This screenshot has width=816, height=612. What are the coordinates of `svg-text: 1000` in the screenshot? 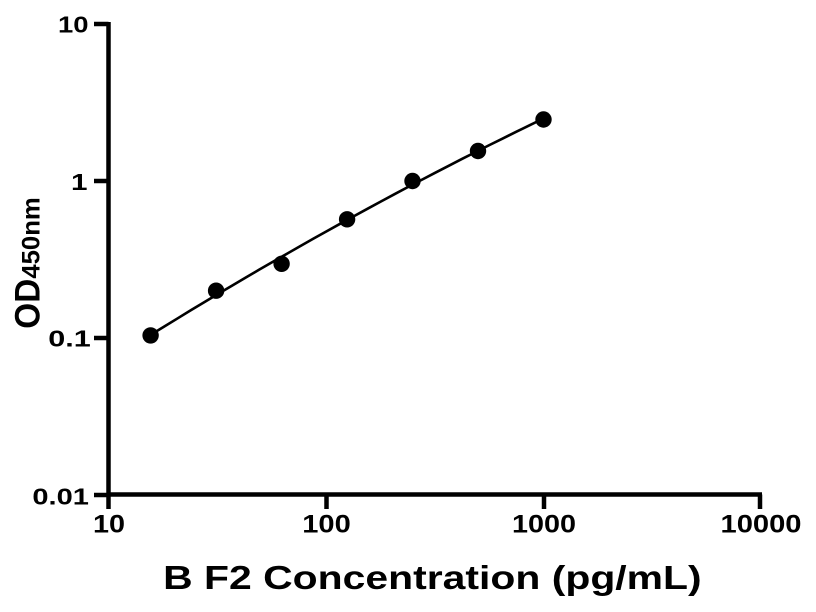 It's located at (544, 524).